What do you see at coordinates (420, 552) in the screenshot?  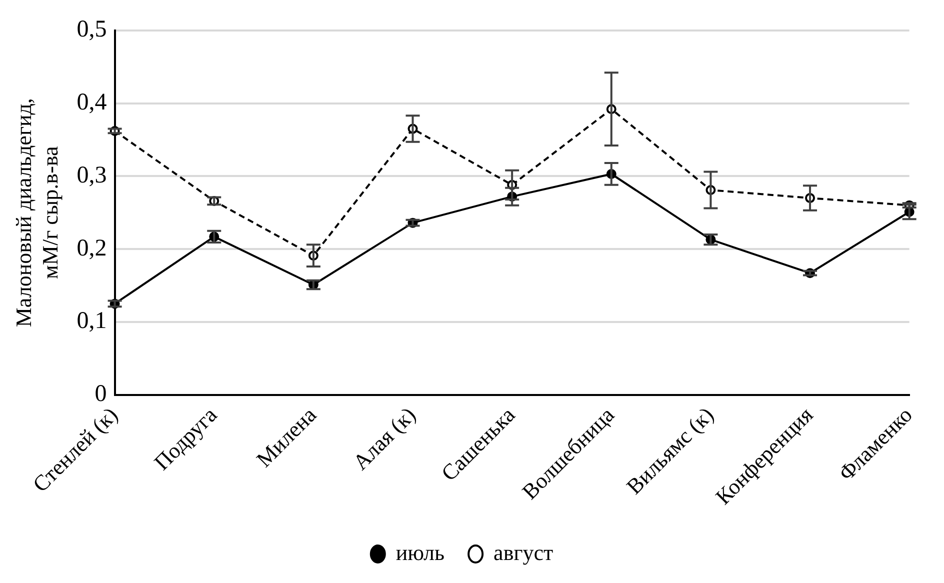 I see `legend-label: июль` at bounding box center [420, 552].